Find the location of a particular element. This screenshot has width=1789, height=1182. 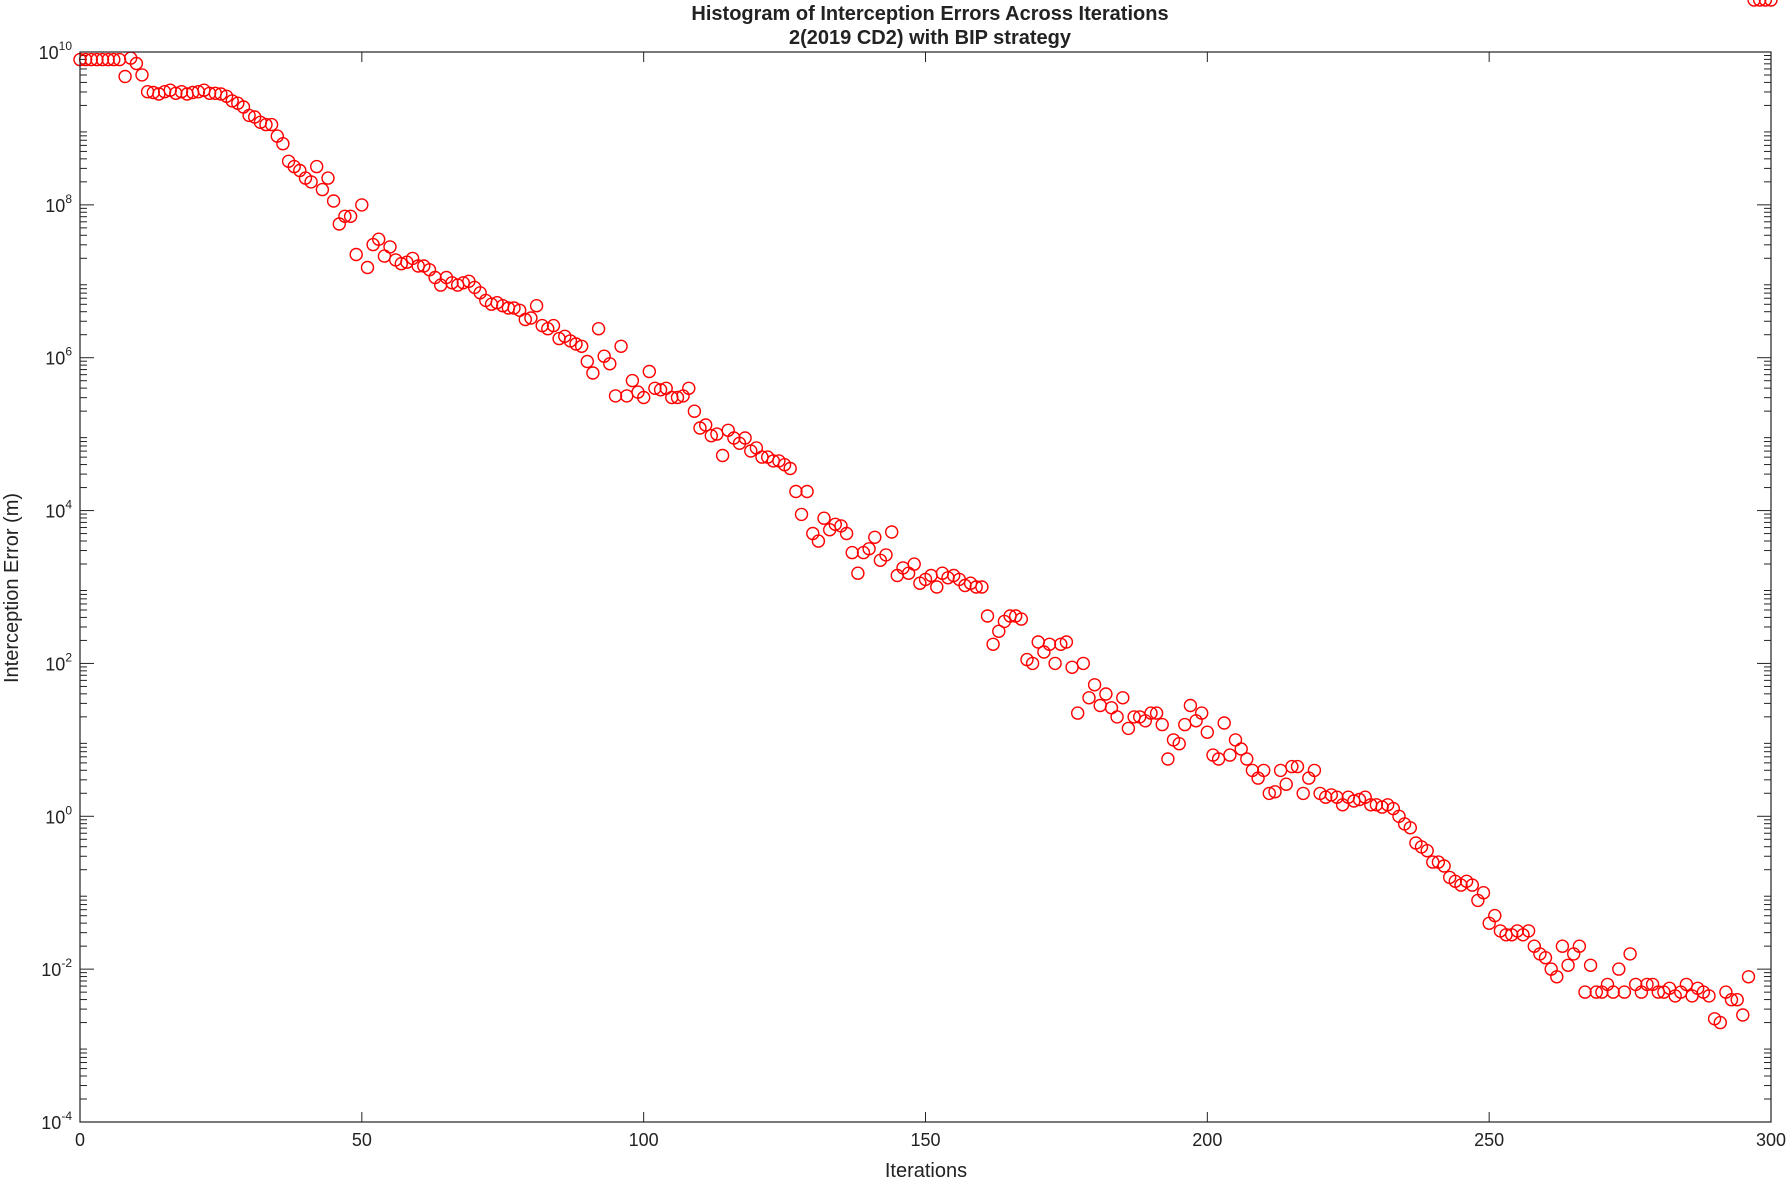

x-tick-label: 250 is located at coordinates (1489, 1140).